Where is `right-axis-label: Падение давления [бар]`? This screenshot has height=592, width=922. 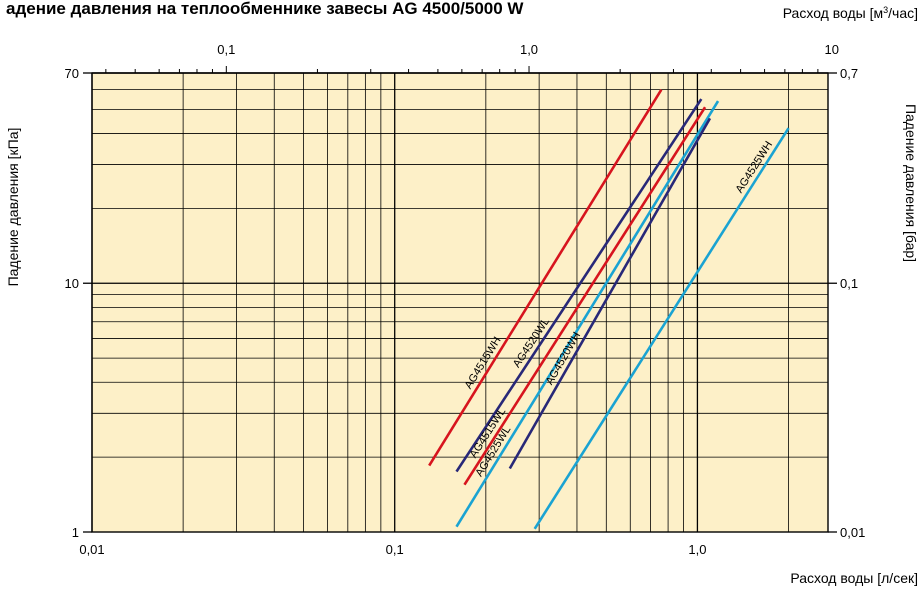
right-axis-label: Падение давления [бар] is located at coordinates (911, 183).